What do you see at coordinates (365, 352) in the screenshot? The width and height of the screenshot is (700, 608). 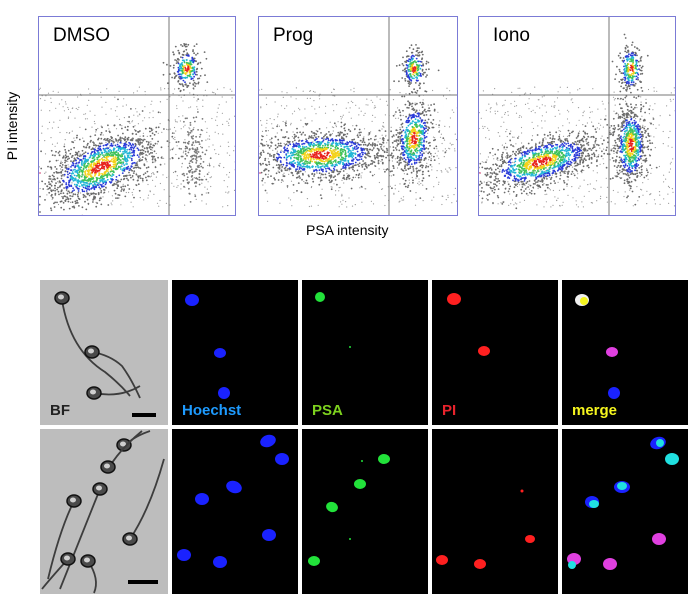 I see `psa-panel-row1: PSA` at bounding box center [365, 352].